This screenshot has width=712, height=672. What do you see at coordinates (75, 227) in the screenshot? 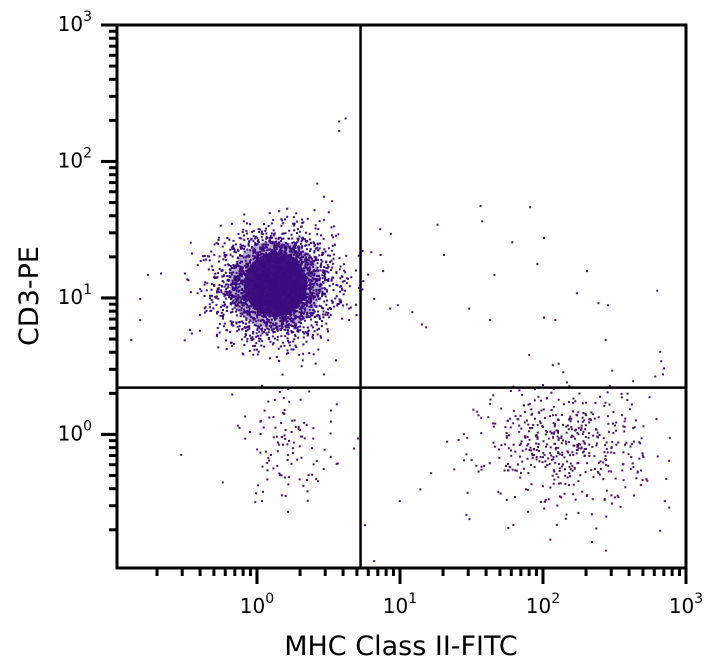
I see `y-axis-tick-labels: 10⁰ 10¹ 10² 10³` at bounding box center [75, 227].